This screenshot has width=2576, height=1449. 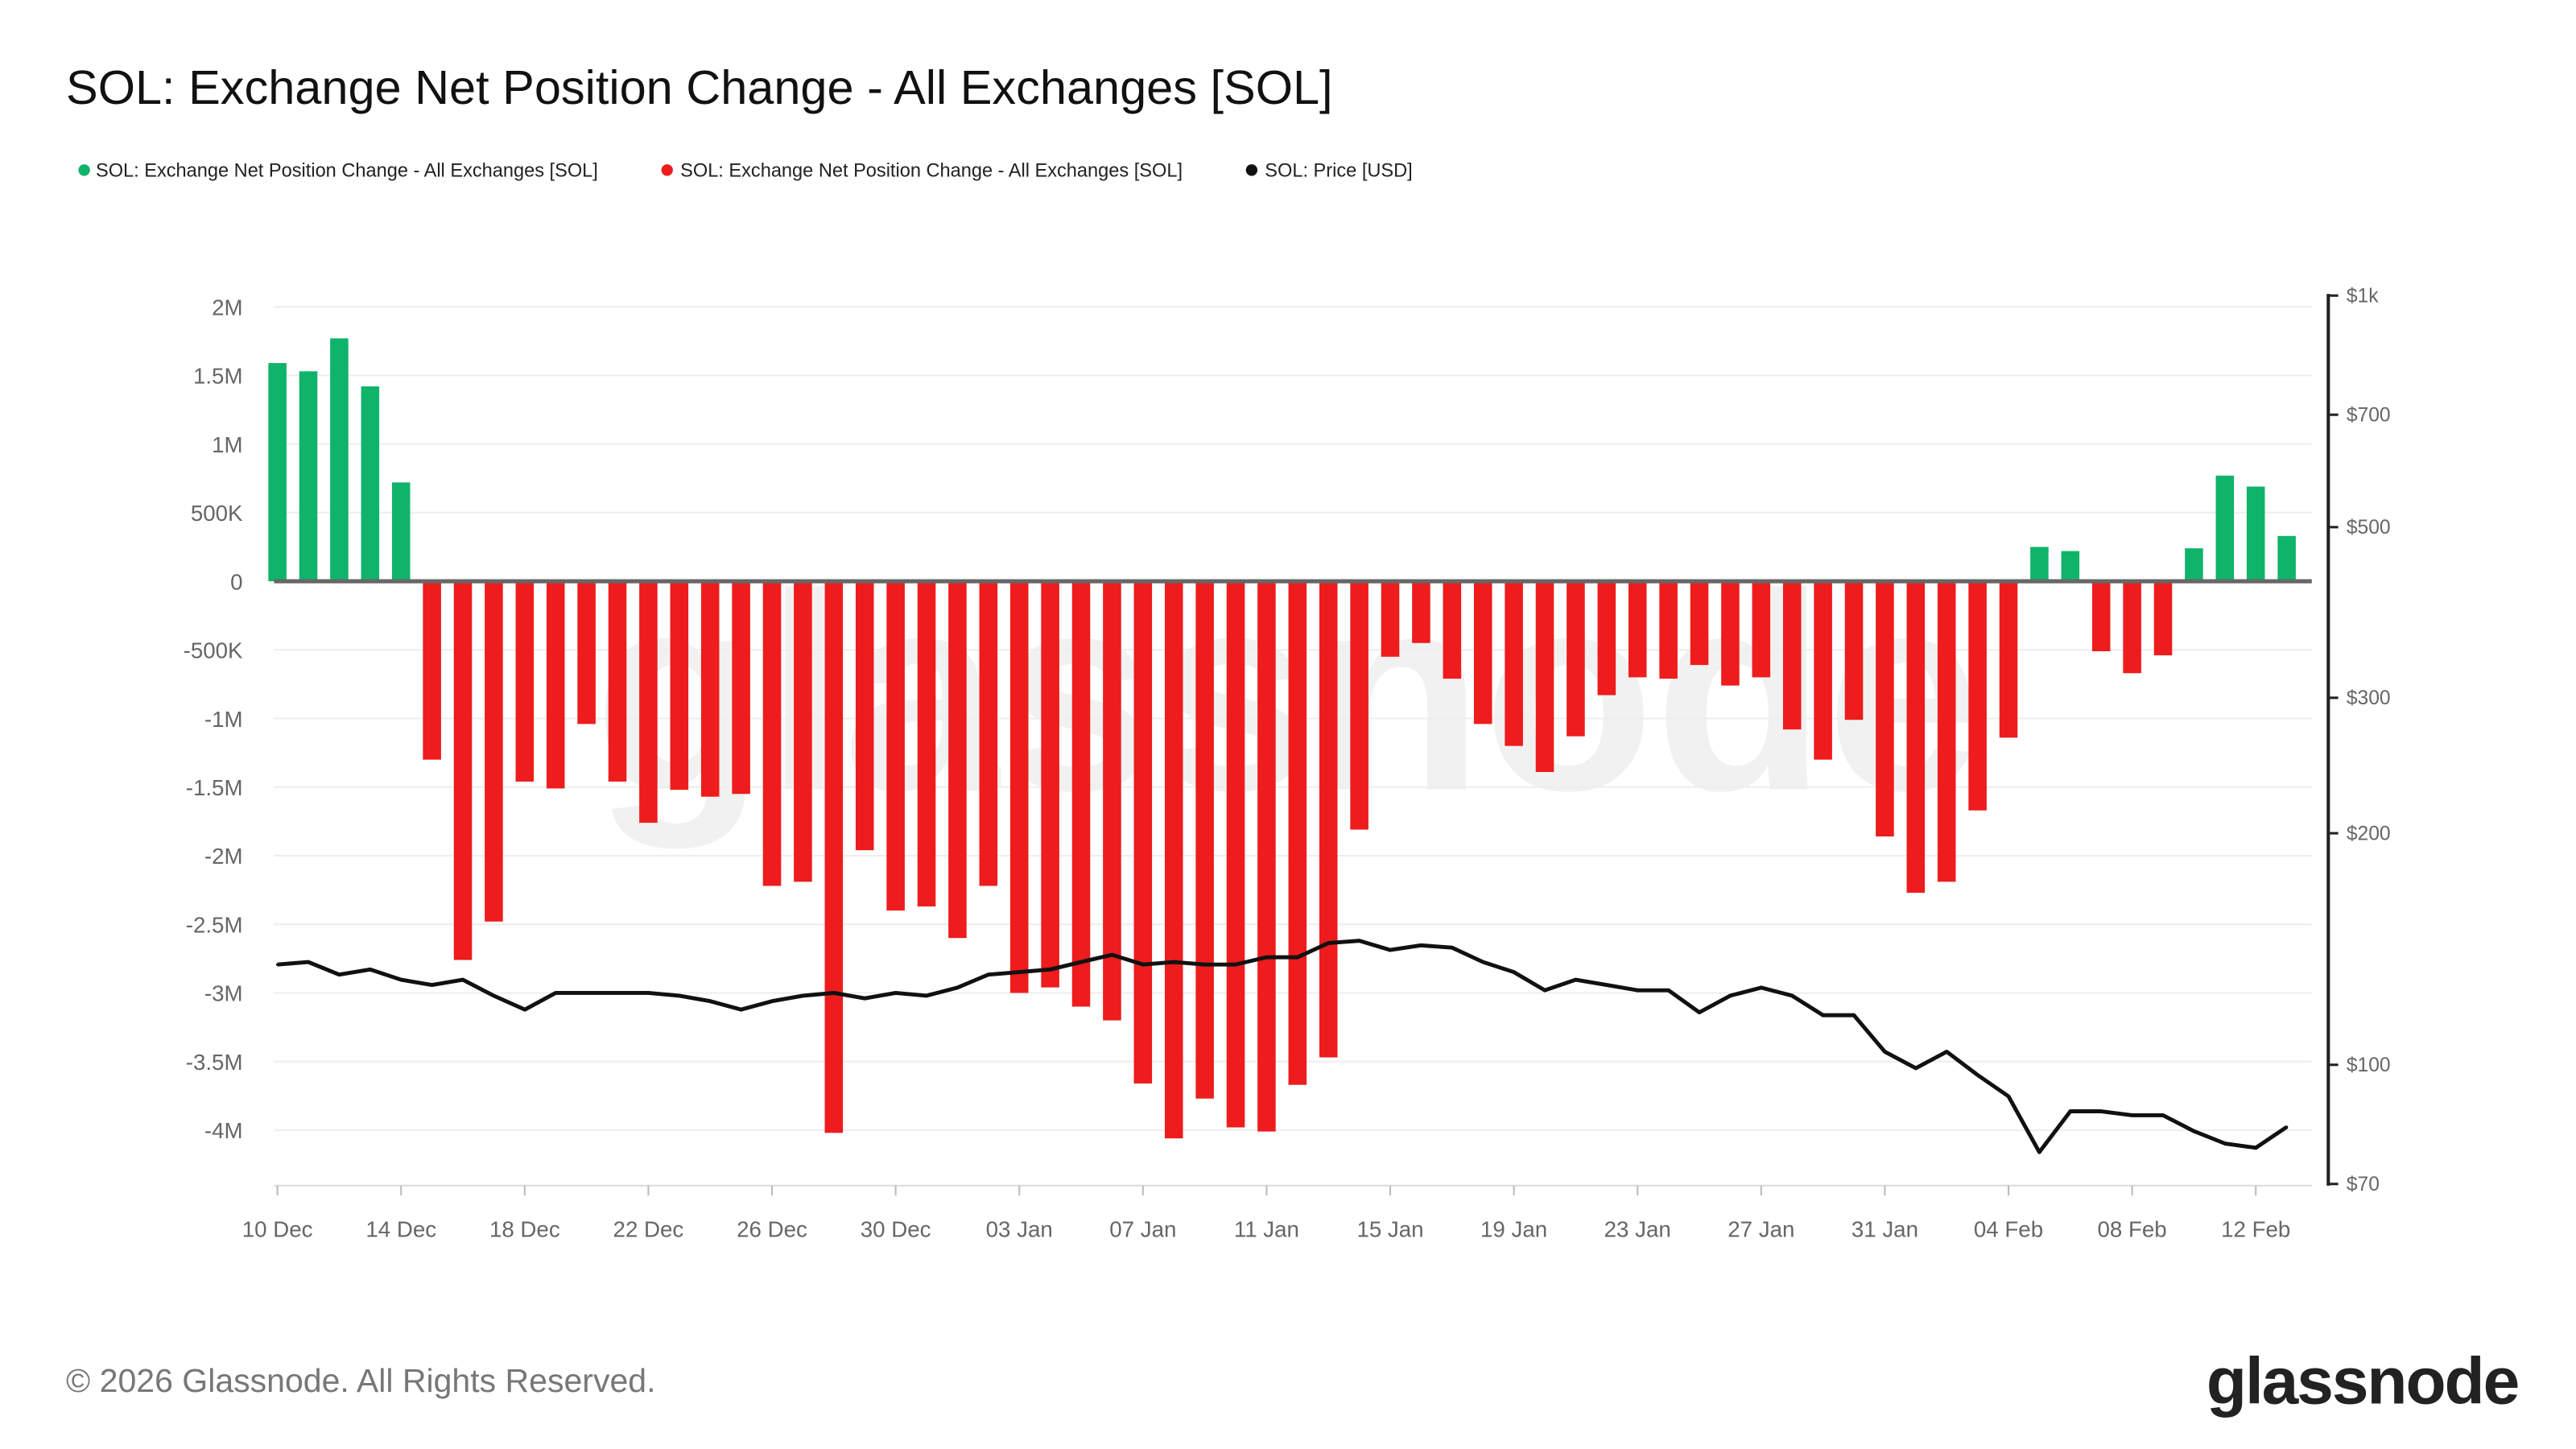 I want to click on right-tick-label: $70, so click(x=2363, y=1184).